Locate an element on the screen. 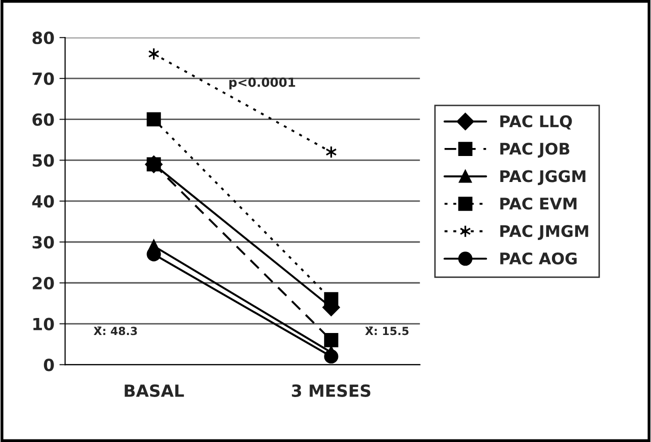 Image resolution: width=651 pixels, height=442 pixels. y-tick-label: 60 is located at coordinates (43, 119).